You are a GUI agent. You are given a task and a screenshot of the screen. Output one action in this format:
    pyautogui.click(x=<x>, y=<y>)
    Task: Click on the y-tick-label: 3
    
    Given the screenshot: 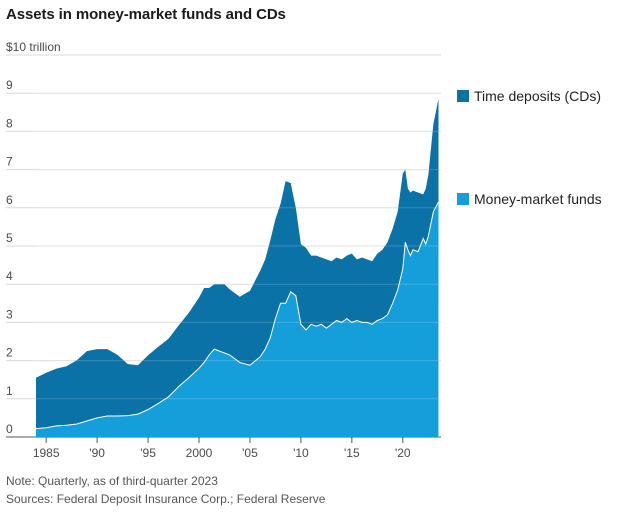 What is the action you would take?
    pyautogui.click(x=9, y=314)
    